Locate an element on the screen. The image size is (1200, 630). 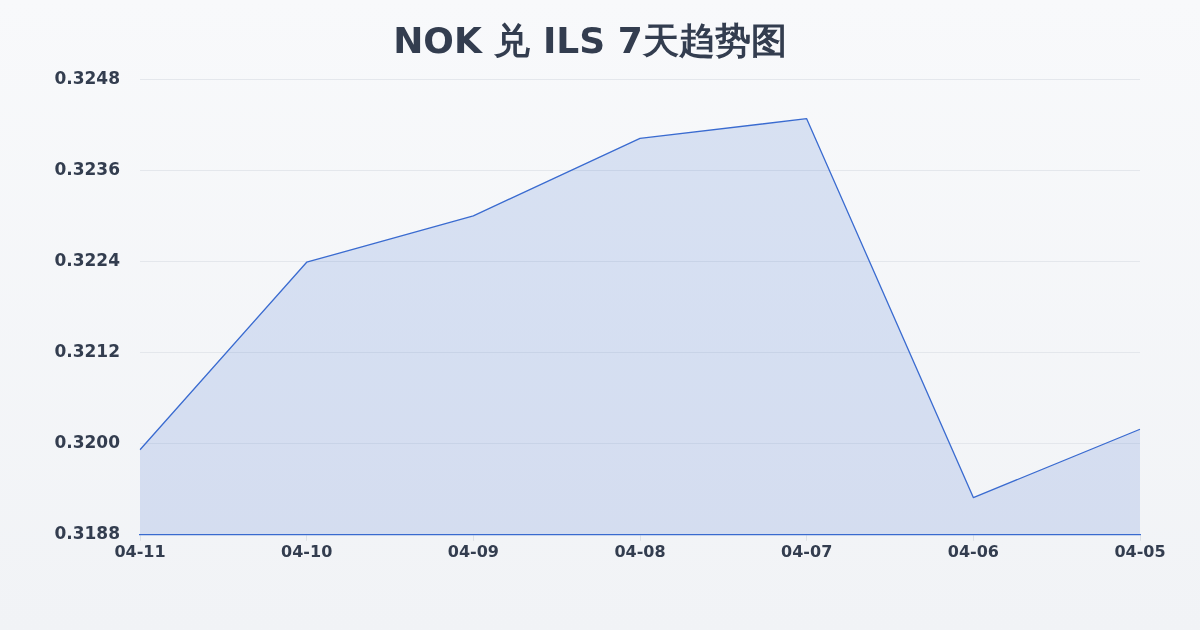
y-tick-label: 0.3224 is located at coordinates (87, 259).